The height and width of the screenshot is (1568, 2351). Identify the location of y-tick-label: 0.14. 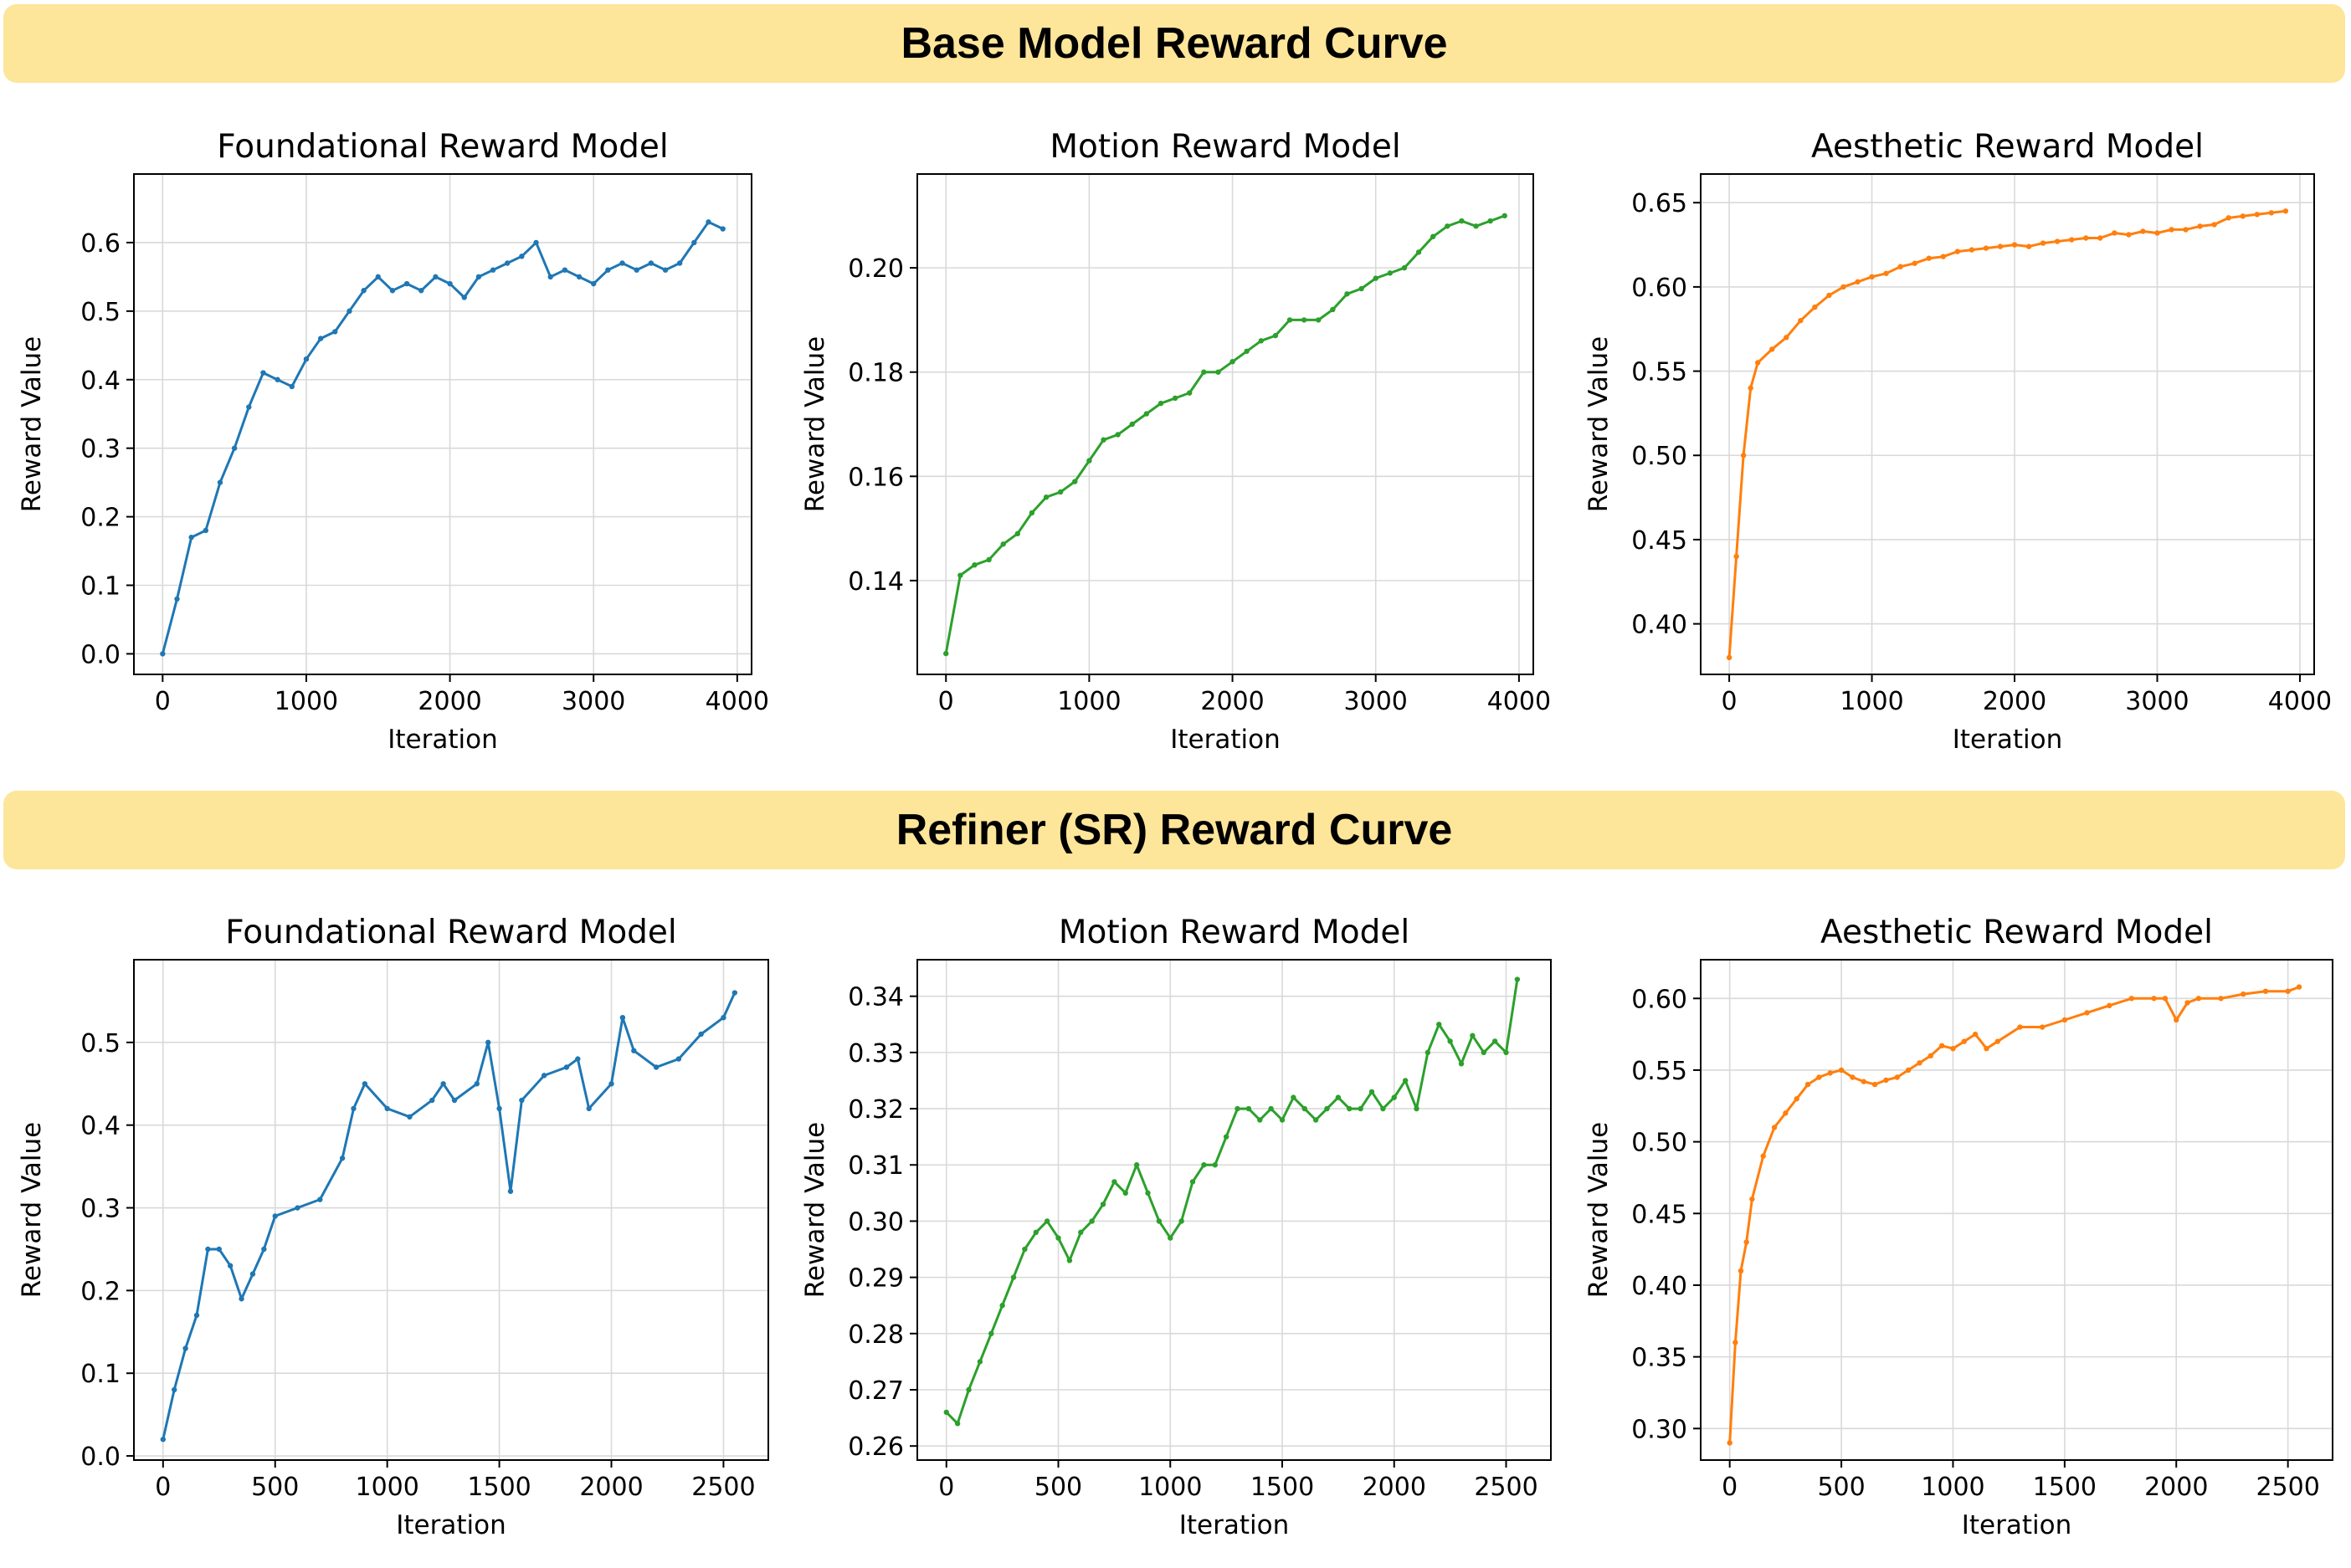
(876, 582).